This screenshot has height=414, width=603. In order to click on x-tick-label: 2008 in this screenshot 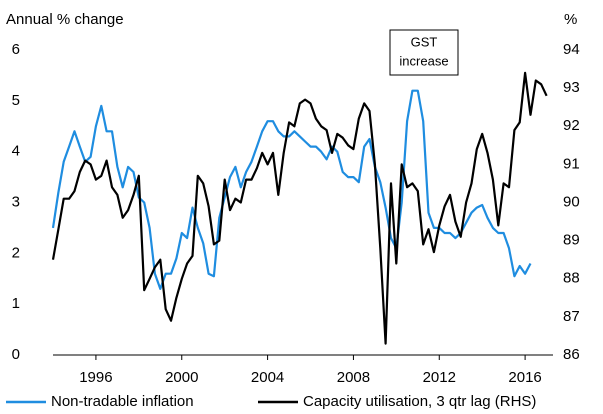, I will do `click(353, 377)`.